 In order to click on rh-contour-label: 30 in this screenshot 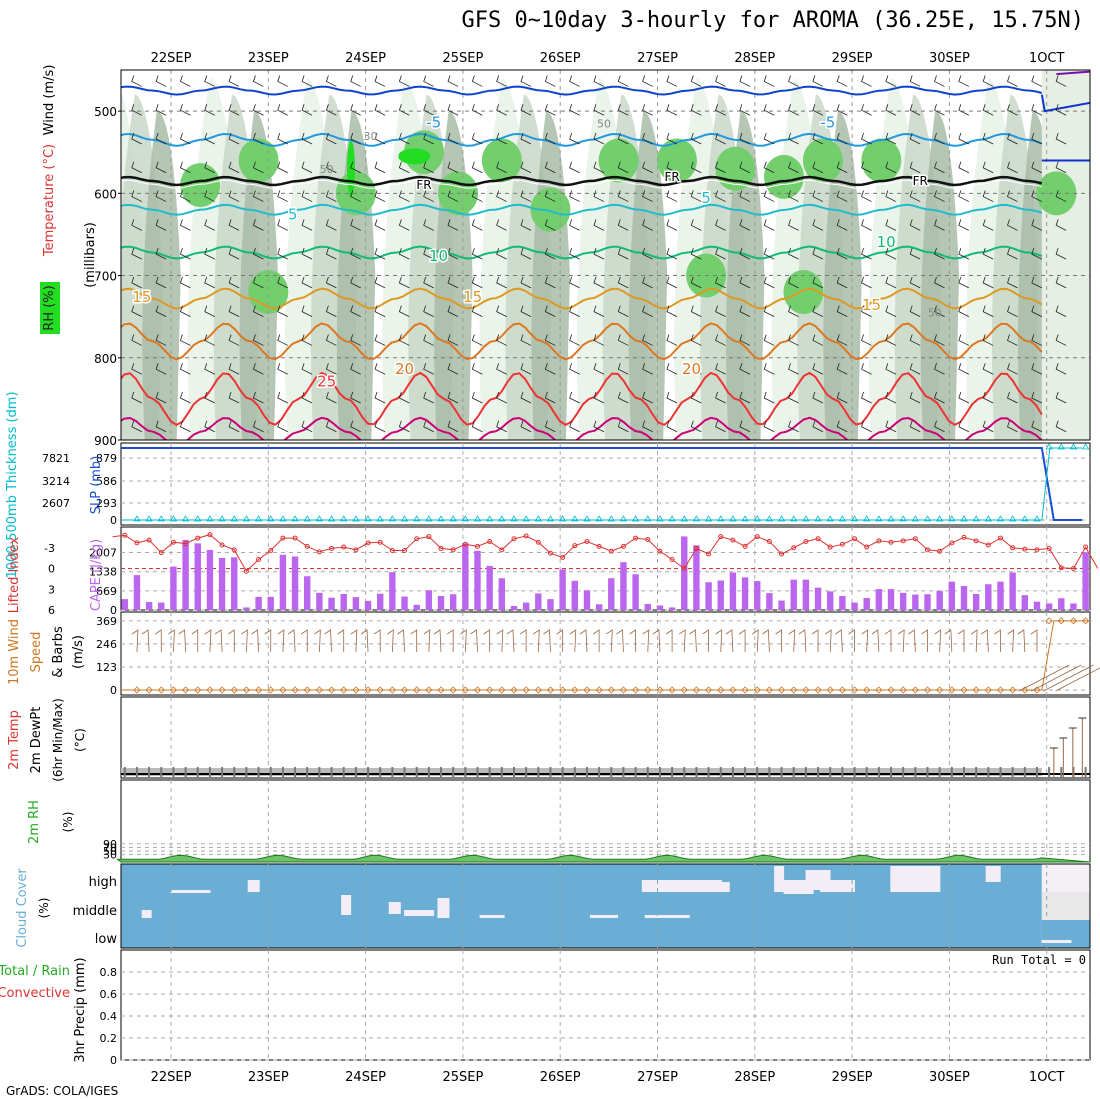, I will do `click(370, 136)`.